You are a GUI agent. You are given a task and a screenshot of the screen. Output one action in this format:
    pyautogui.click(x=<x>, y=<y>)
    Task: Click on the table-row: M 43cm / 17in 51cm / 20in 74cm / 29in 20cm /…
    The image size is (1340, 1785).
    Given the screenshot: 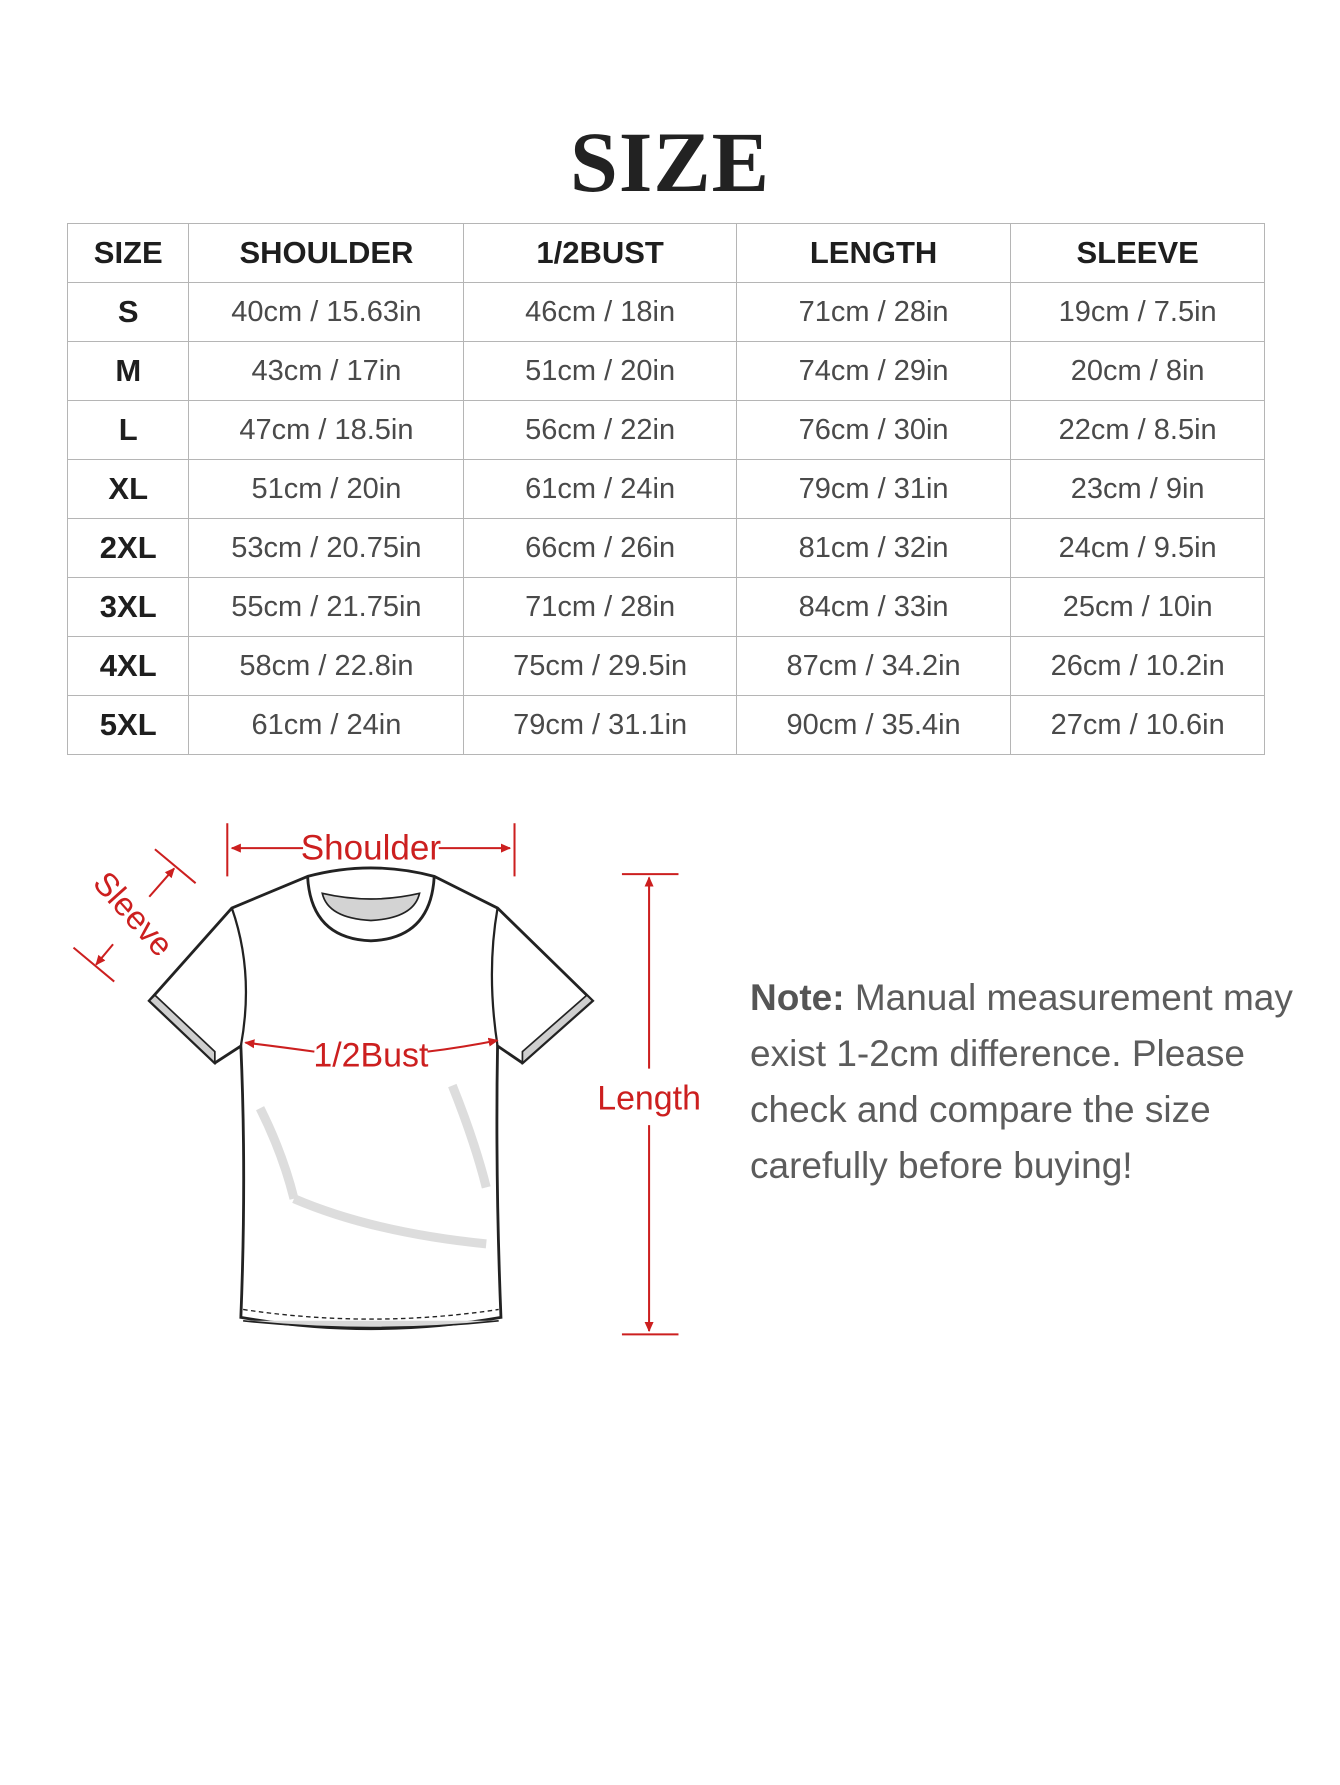 What is the action you would take?
    pyautogui.click(x=665, y=371)
    